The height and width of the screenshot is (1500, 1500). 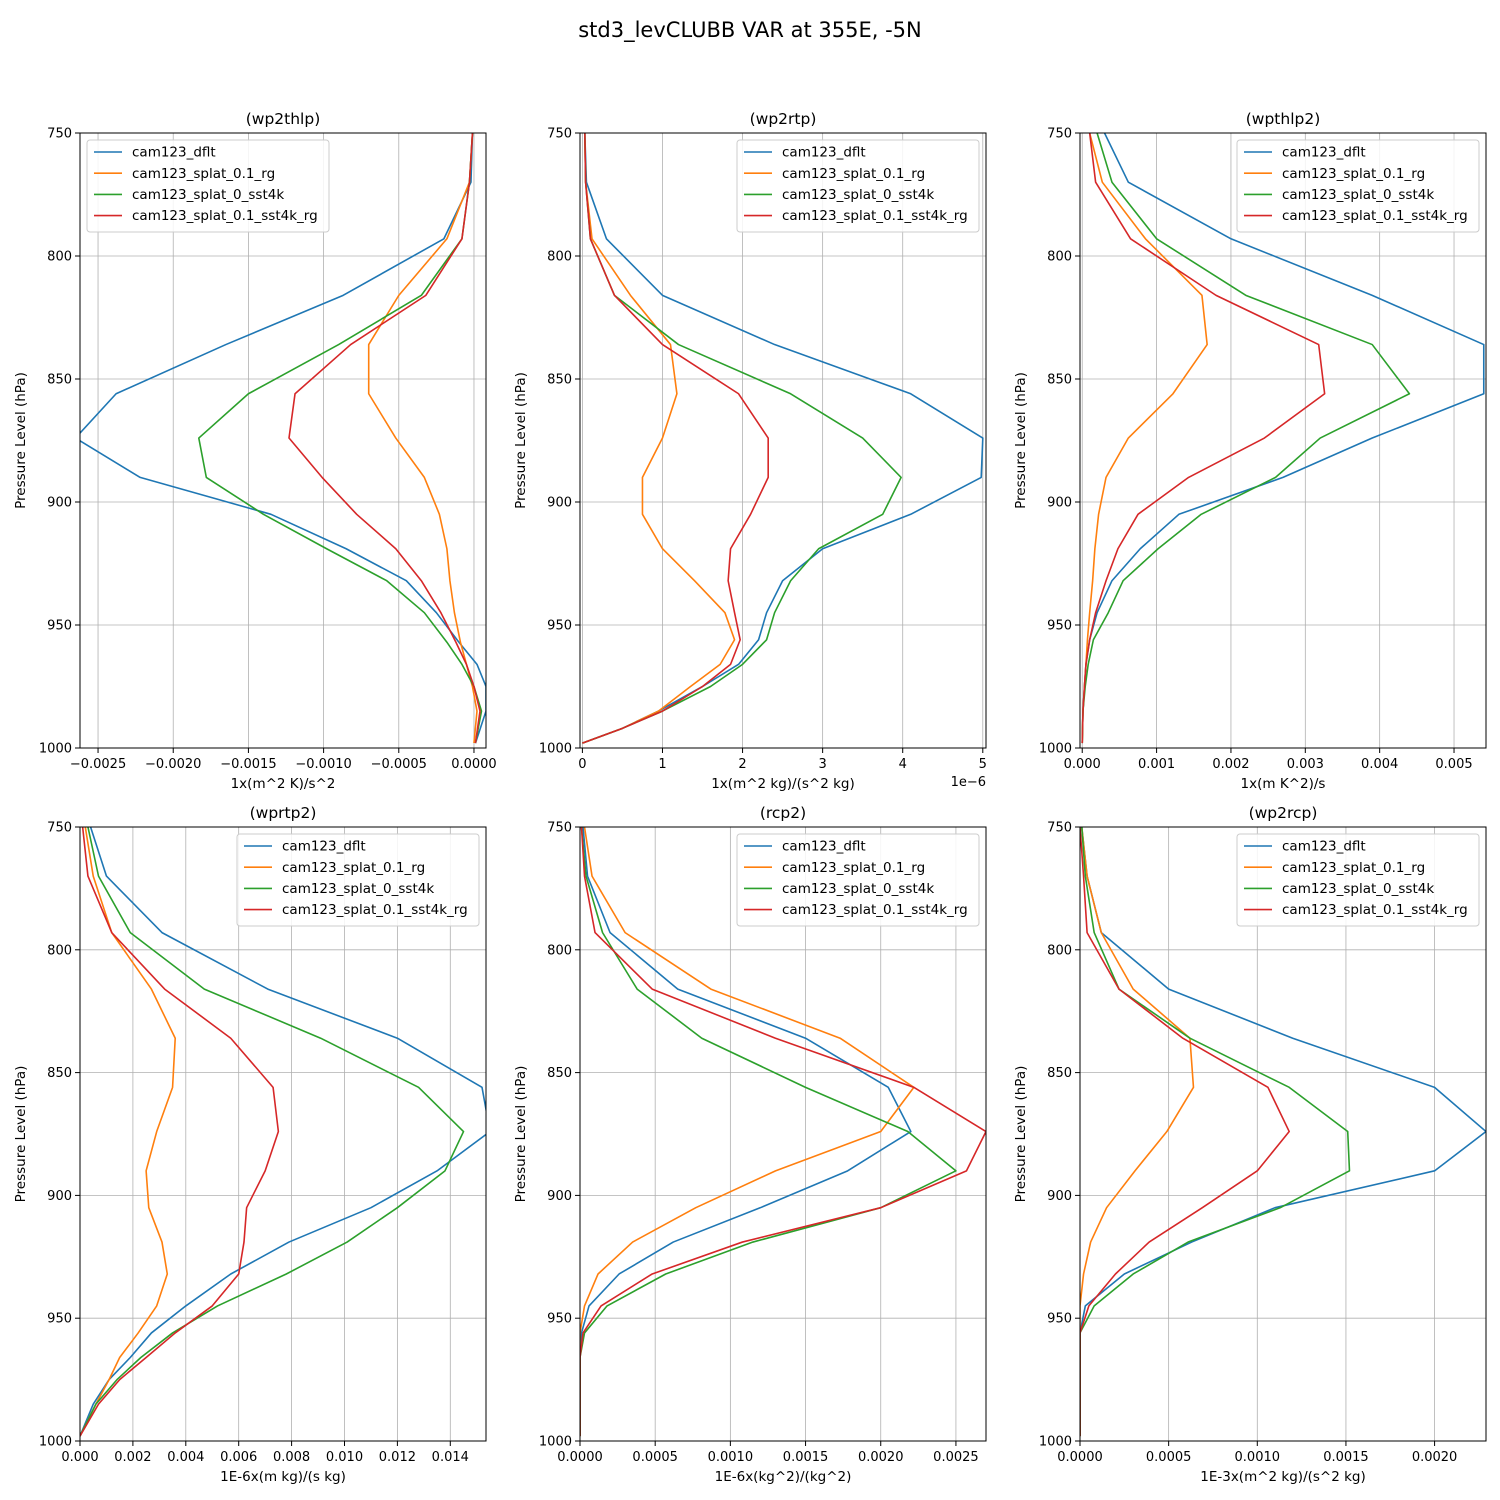 What do you see at coordinates (238, 1457) in the screenshot?
I see `x-tick-label: 0.006` at bounding box center [238, 1457].